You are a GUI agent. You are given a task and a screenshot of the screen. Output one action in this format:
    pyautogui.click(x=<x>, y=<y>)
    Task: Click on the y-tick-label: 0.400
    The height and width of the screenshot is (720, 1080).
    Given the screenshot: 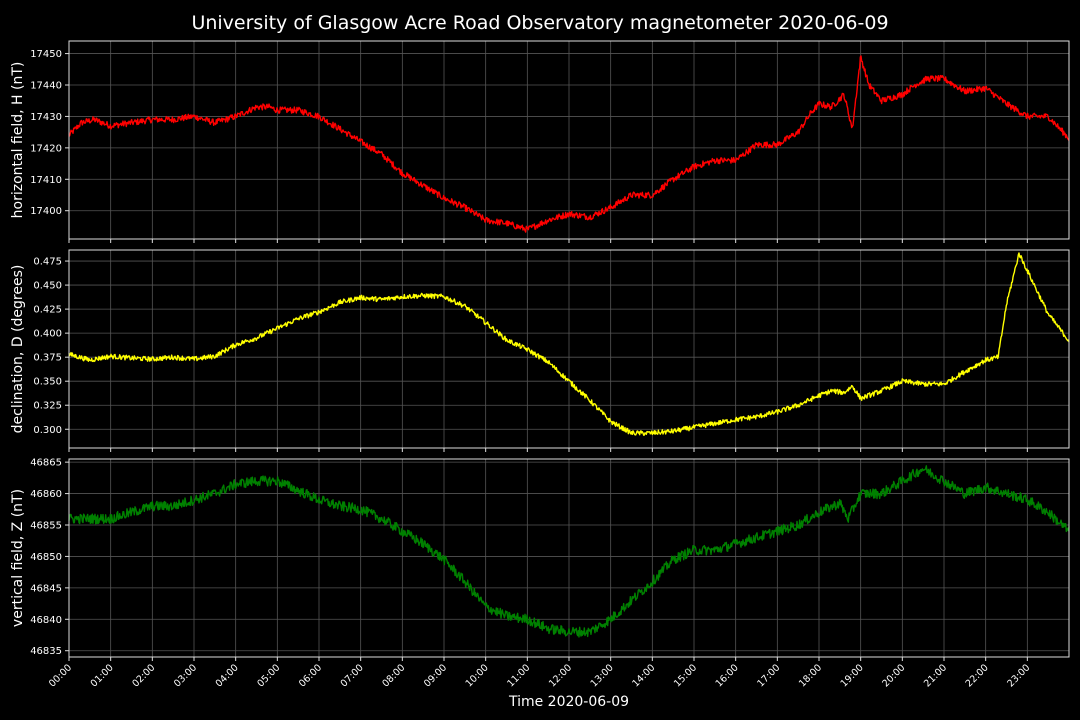 What is the action you would take?
    pyautogui.click(x=47, y=334)
    